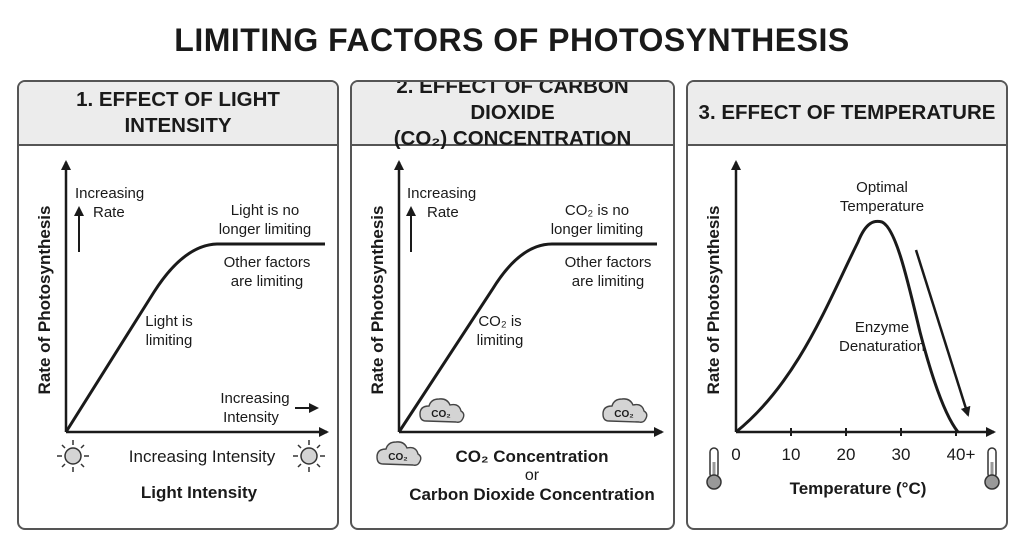 The height and width of the screenshot is (559, 1024). I want to click on x-tick-label: 30, so click(901, 454).